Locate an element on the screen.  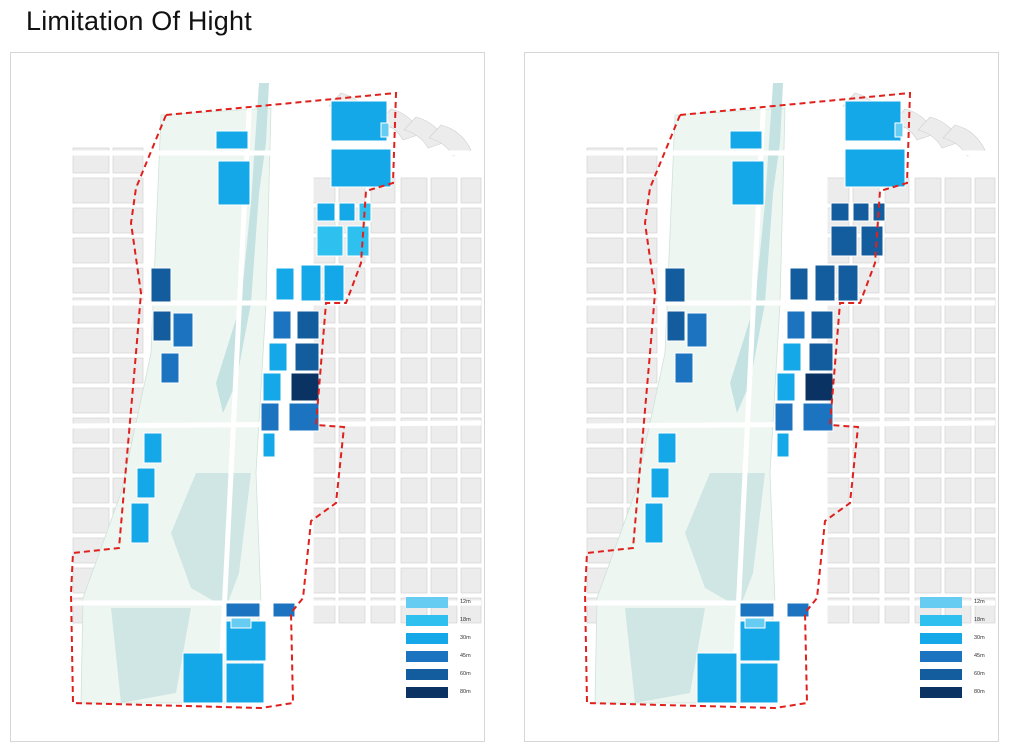
legend-item: 60m is located at coordinates (956, 674).